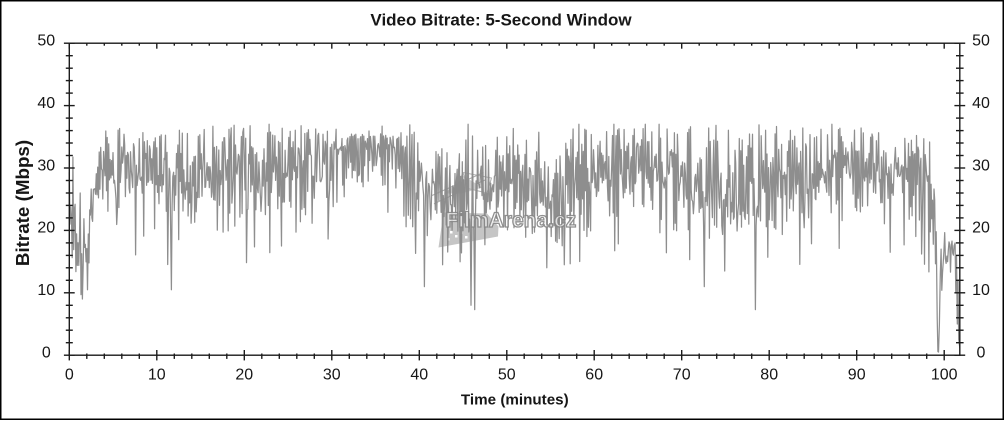 The height and width of the screenshot is (425, 1004). Describe the element at coordinates (944, 375) in the screenshot. I see `svg-text: 100` at that location.